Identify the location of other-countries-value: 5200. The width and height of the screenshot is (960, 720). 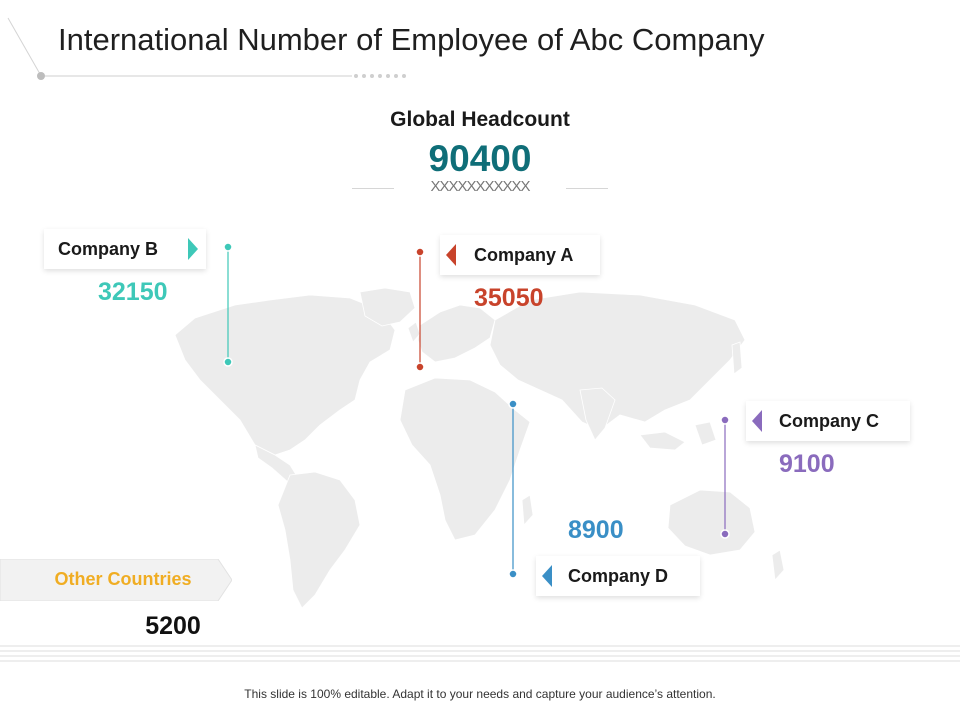
(173, 626).